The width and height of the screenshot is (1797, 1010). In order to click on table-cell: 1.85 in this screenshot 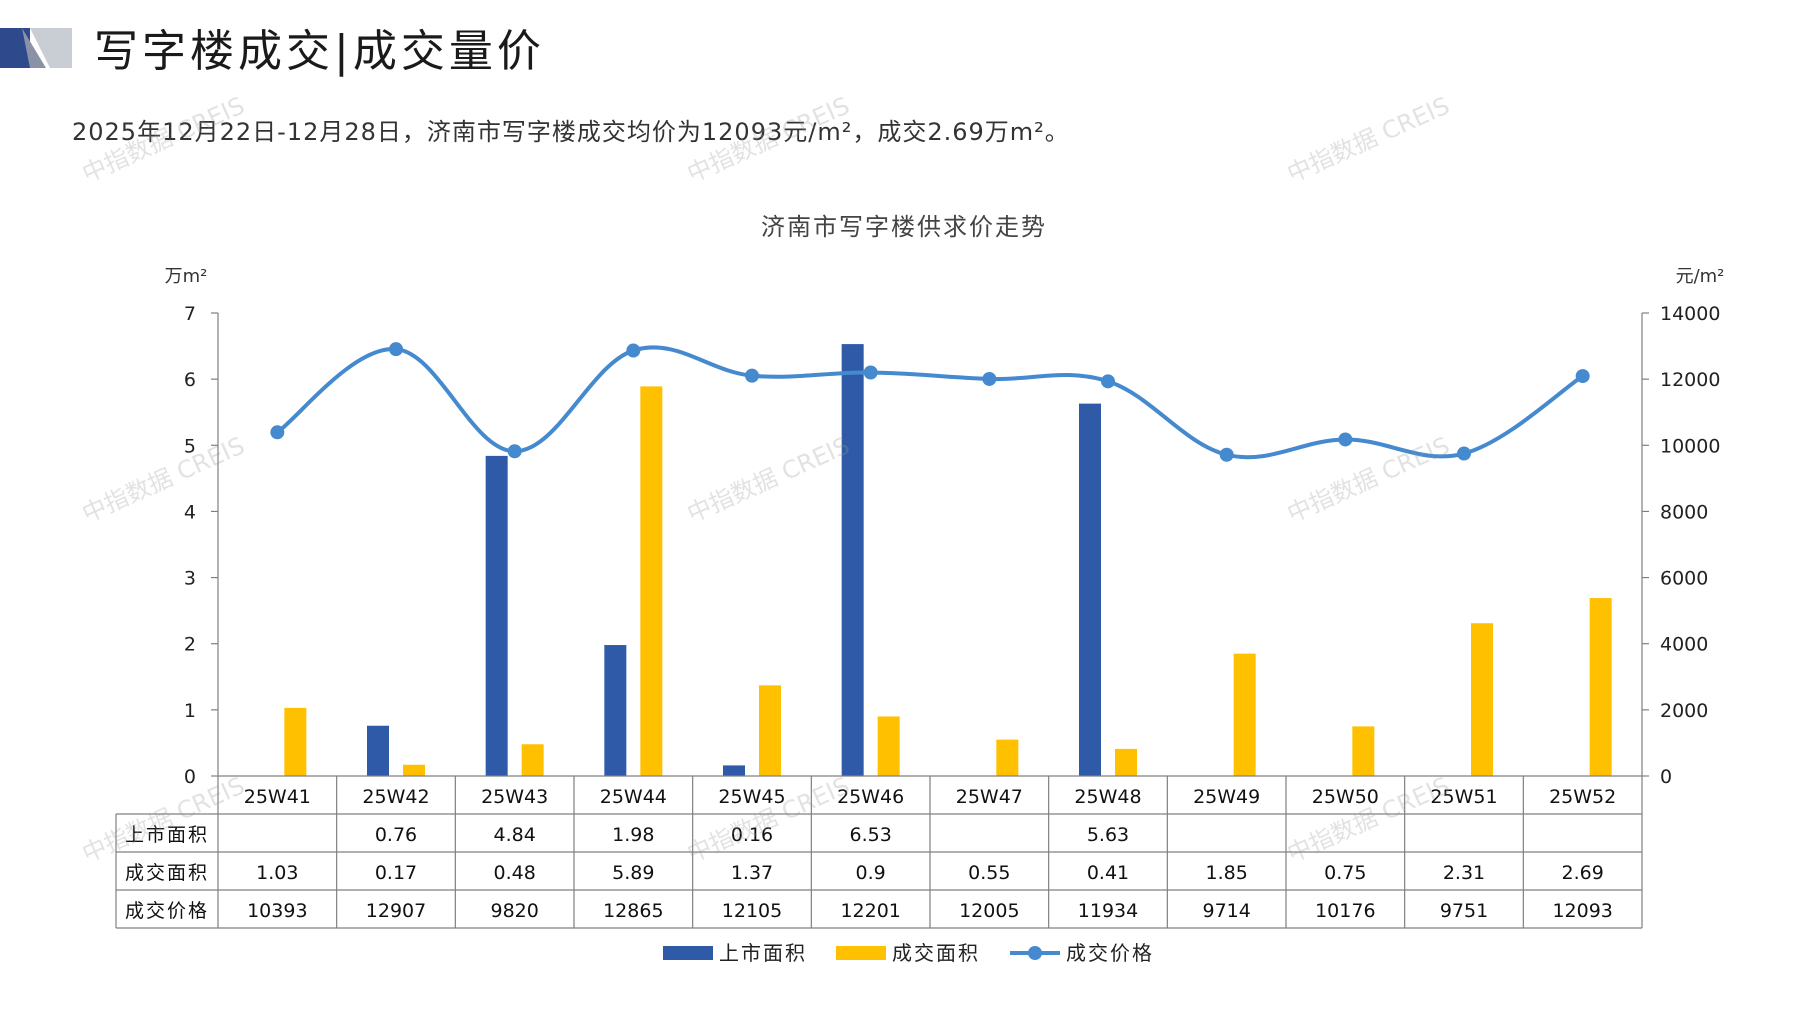, I will do `click(1227, 873)`.